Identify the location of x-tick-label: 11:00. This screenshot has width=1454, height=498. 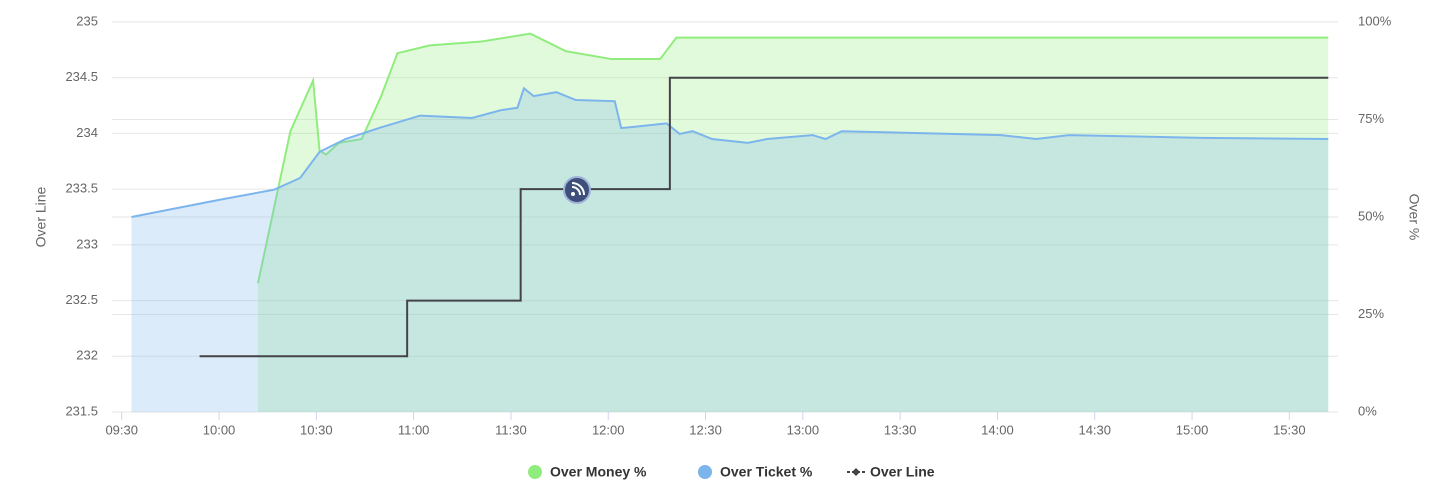
(414, 429).